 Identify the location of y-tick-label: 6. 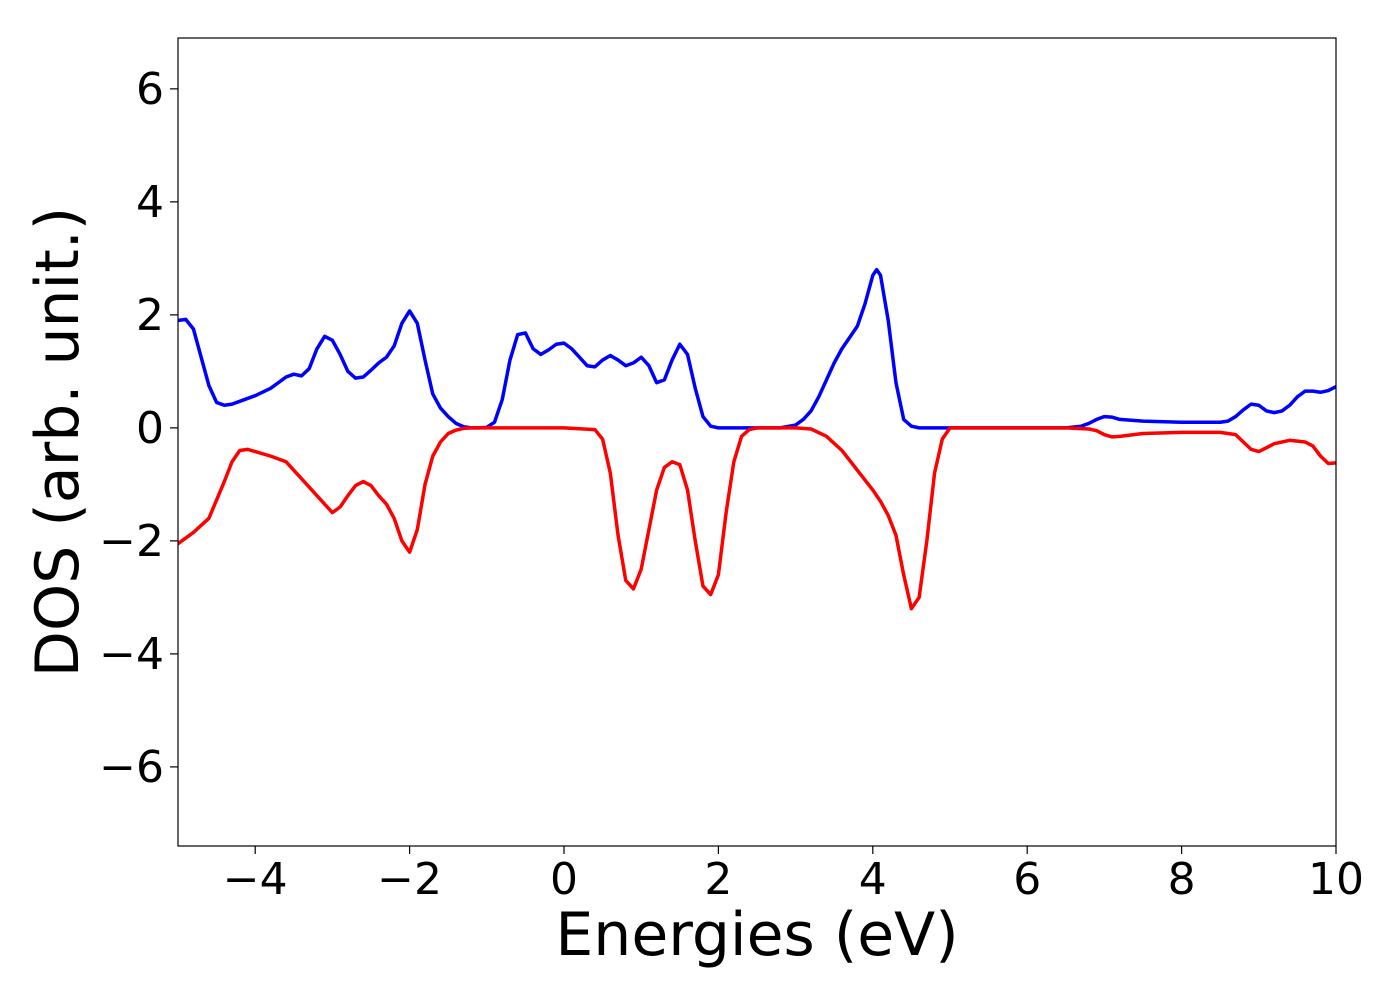
(150, 89).